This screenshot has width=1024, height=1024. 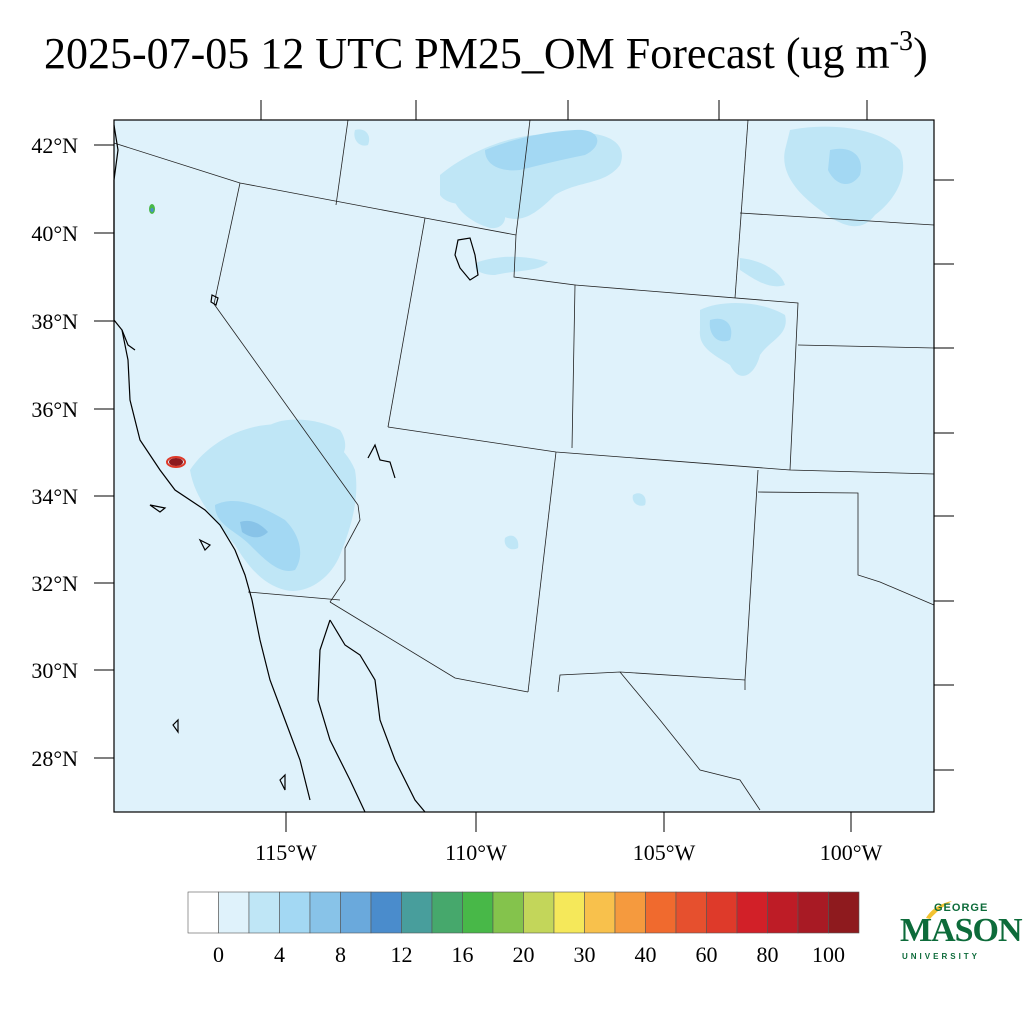 What do you see at coordinates (286, 852) in the screenshot?
I see `lon-label: 115°W` at bounding box center [286, 852].